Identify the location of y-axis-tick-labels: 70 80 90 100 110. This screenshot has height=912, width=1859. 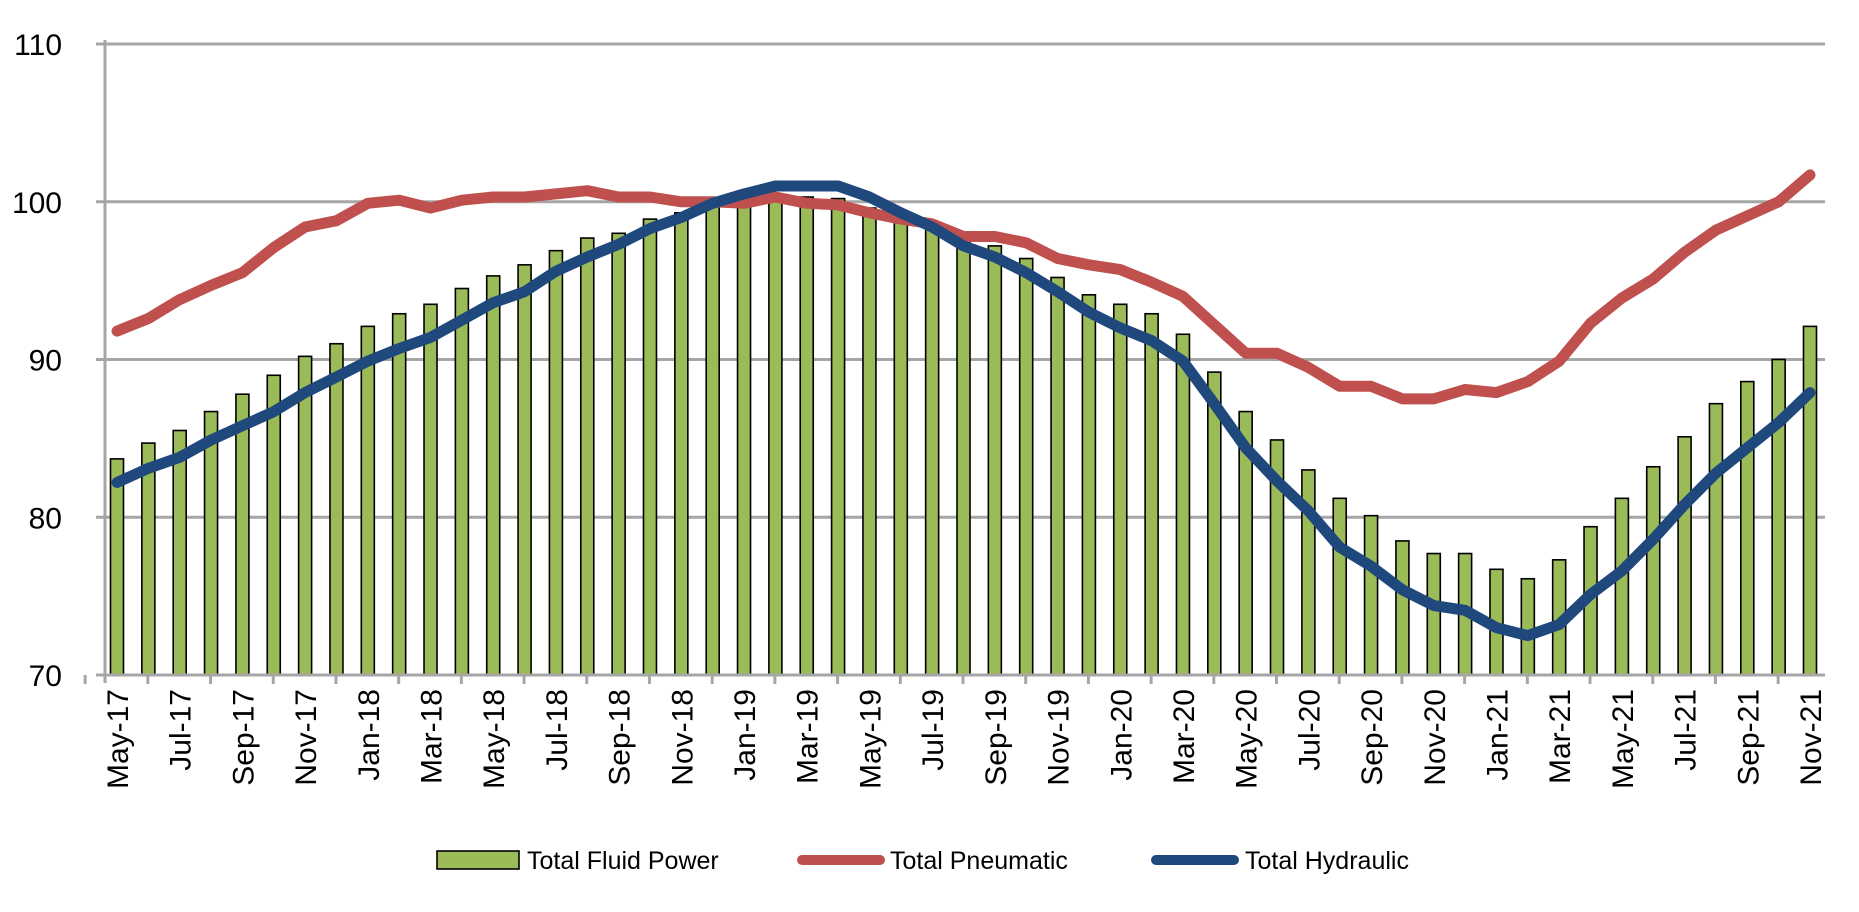
(37, 361).